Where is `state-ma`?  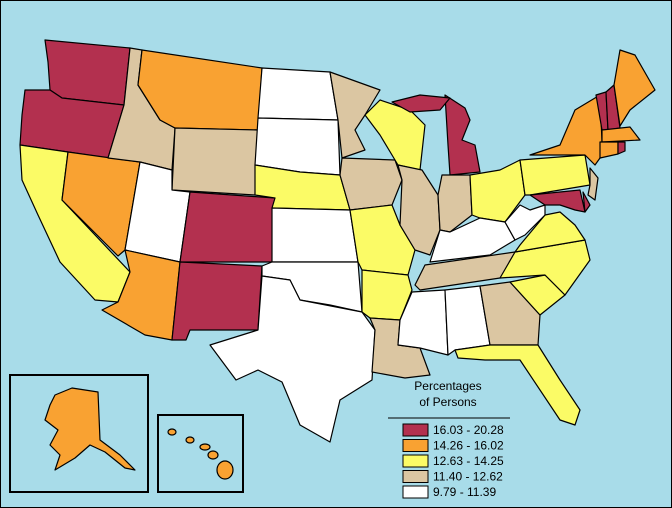 state-ma is located at coordinates (621, 134).